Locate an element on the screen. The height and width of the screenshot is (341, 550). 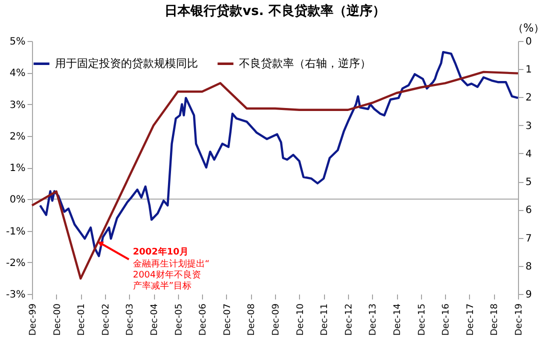
x-tick-label: Dec-99 is located at coordinates (33, 319).